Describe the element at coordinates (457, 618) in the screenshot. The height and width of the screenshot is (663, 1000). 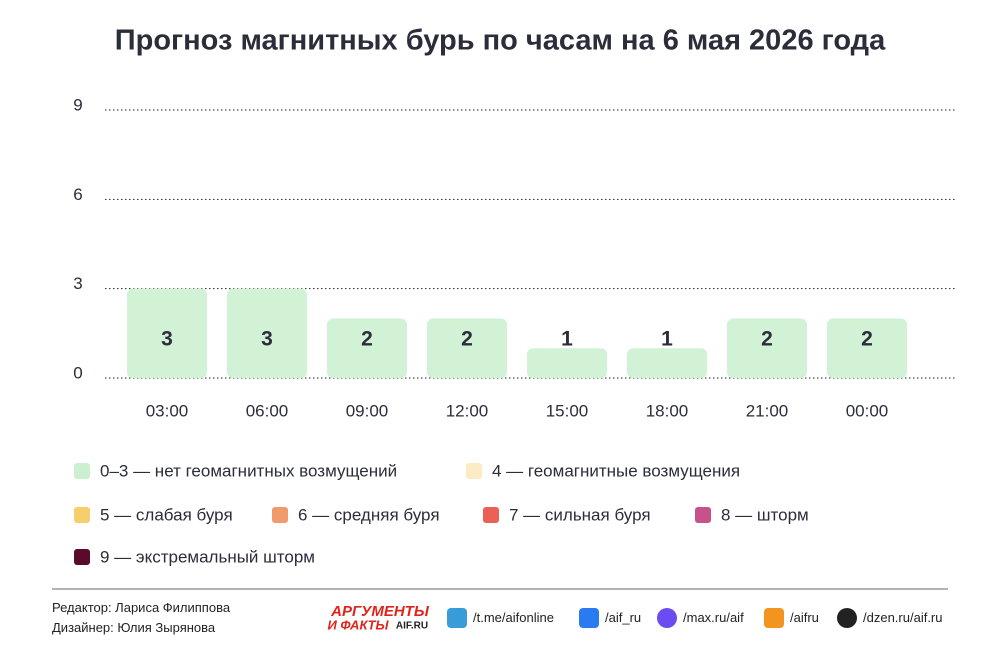
I see `telegram-icon` at that location.